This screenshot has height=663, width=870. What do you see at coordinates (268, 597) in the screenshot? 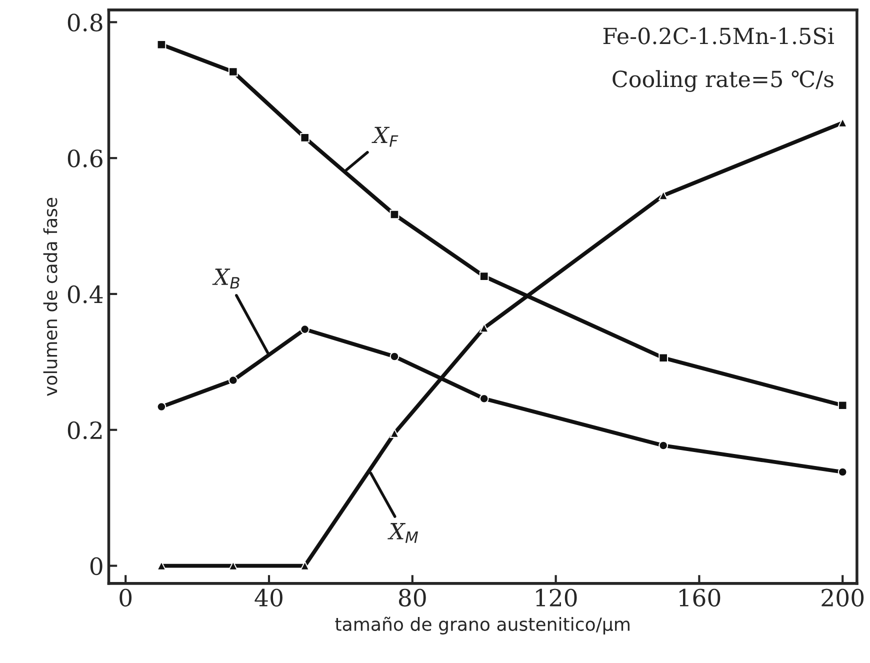
I see `x-tick-label: 40` at bounding box center [268, 597].